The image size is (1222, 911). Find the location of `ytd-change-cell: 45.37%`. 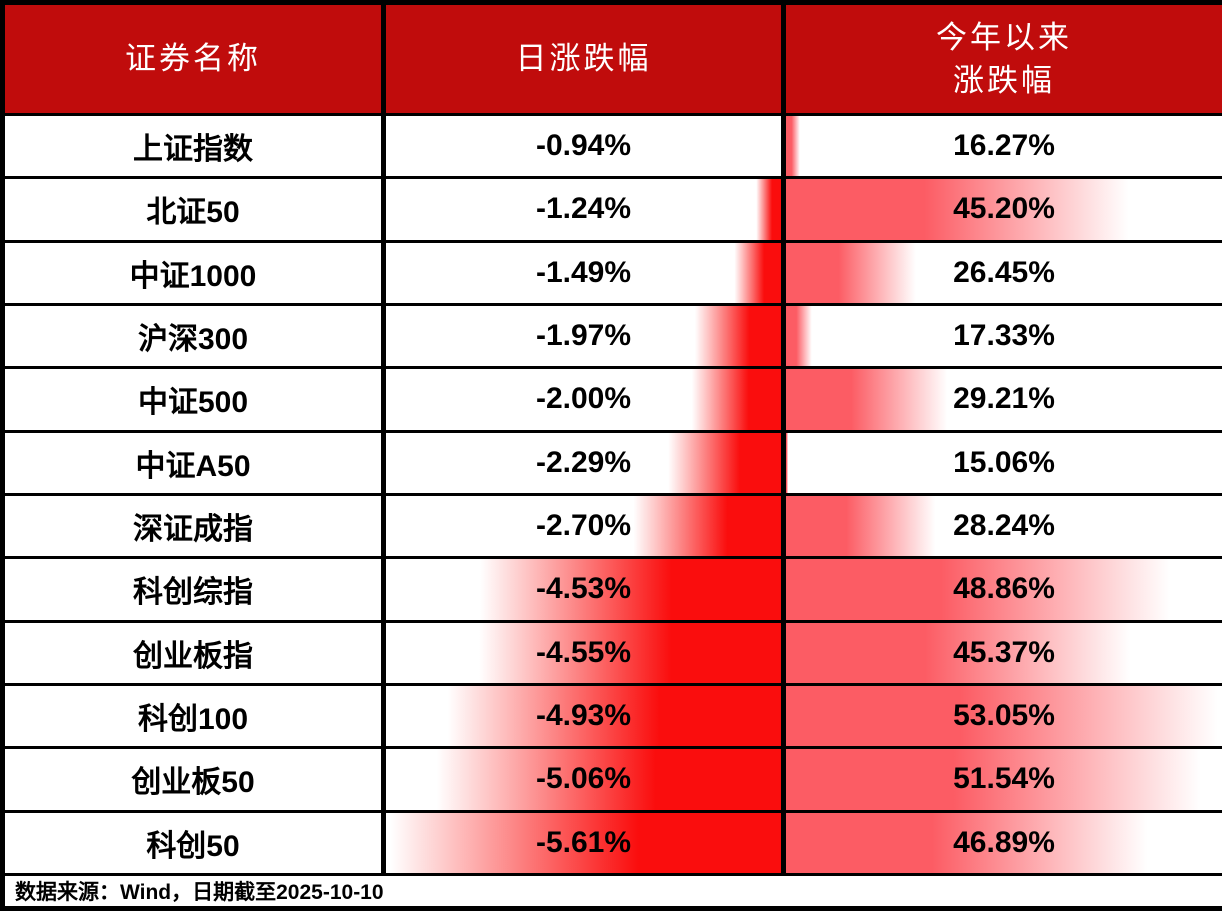

ytd-change-cell: 45.37% is located at coordinates (1001, 652).